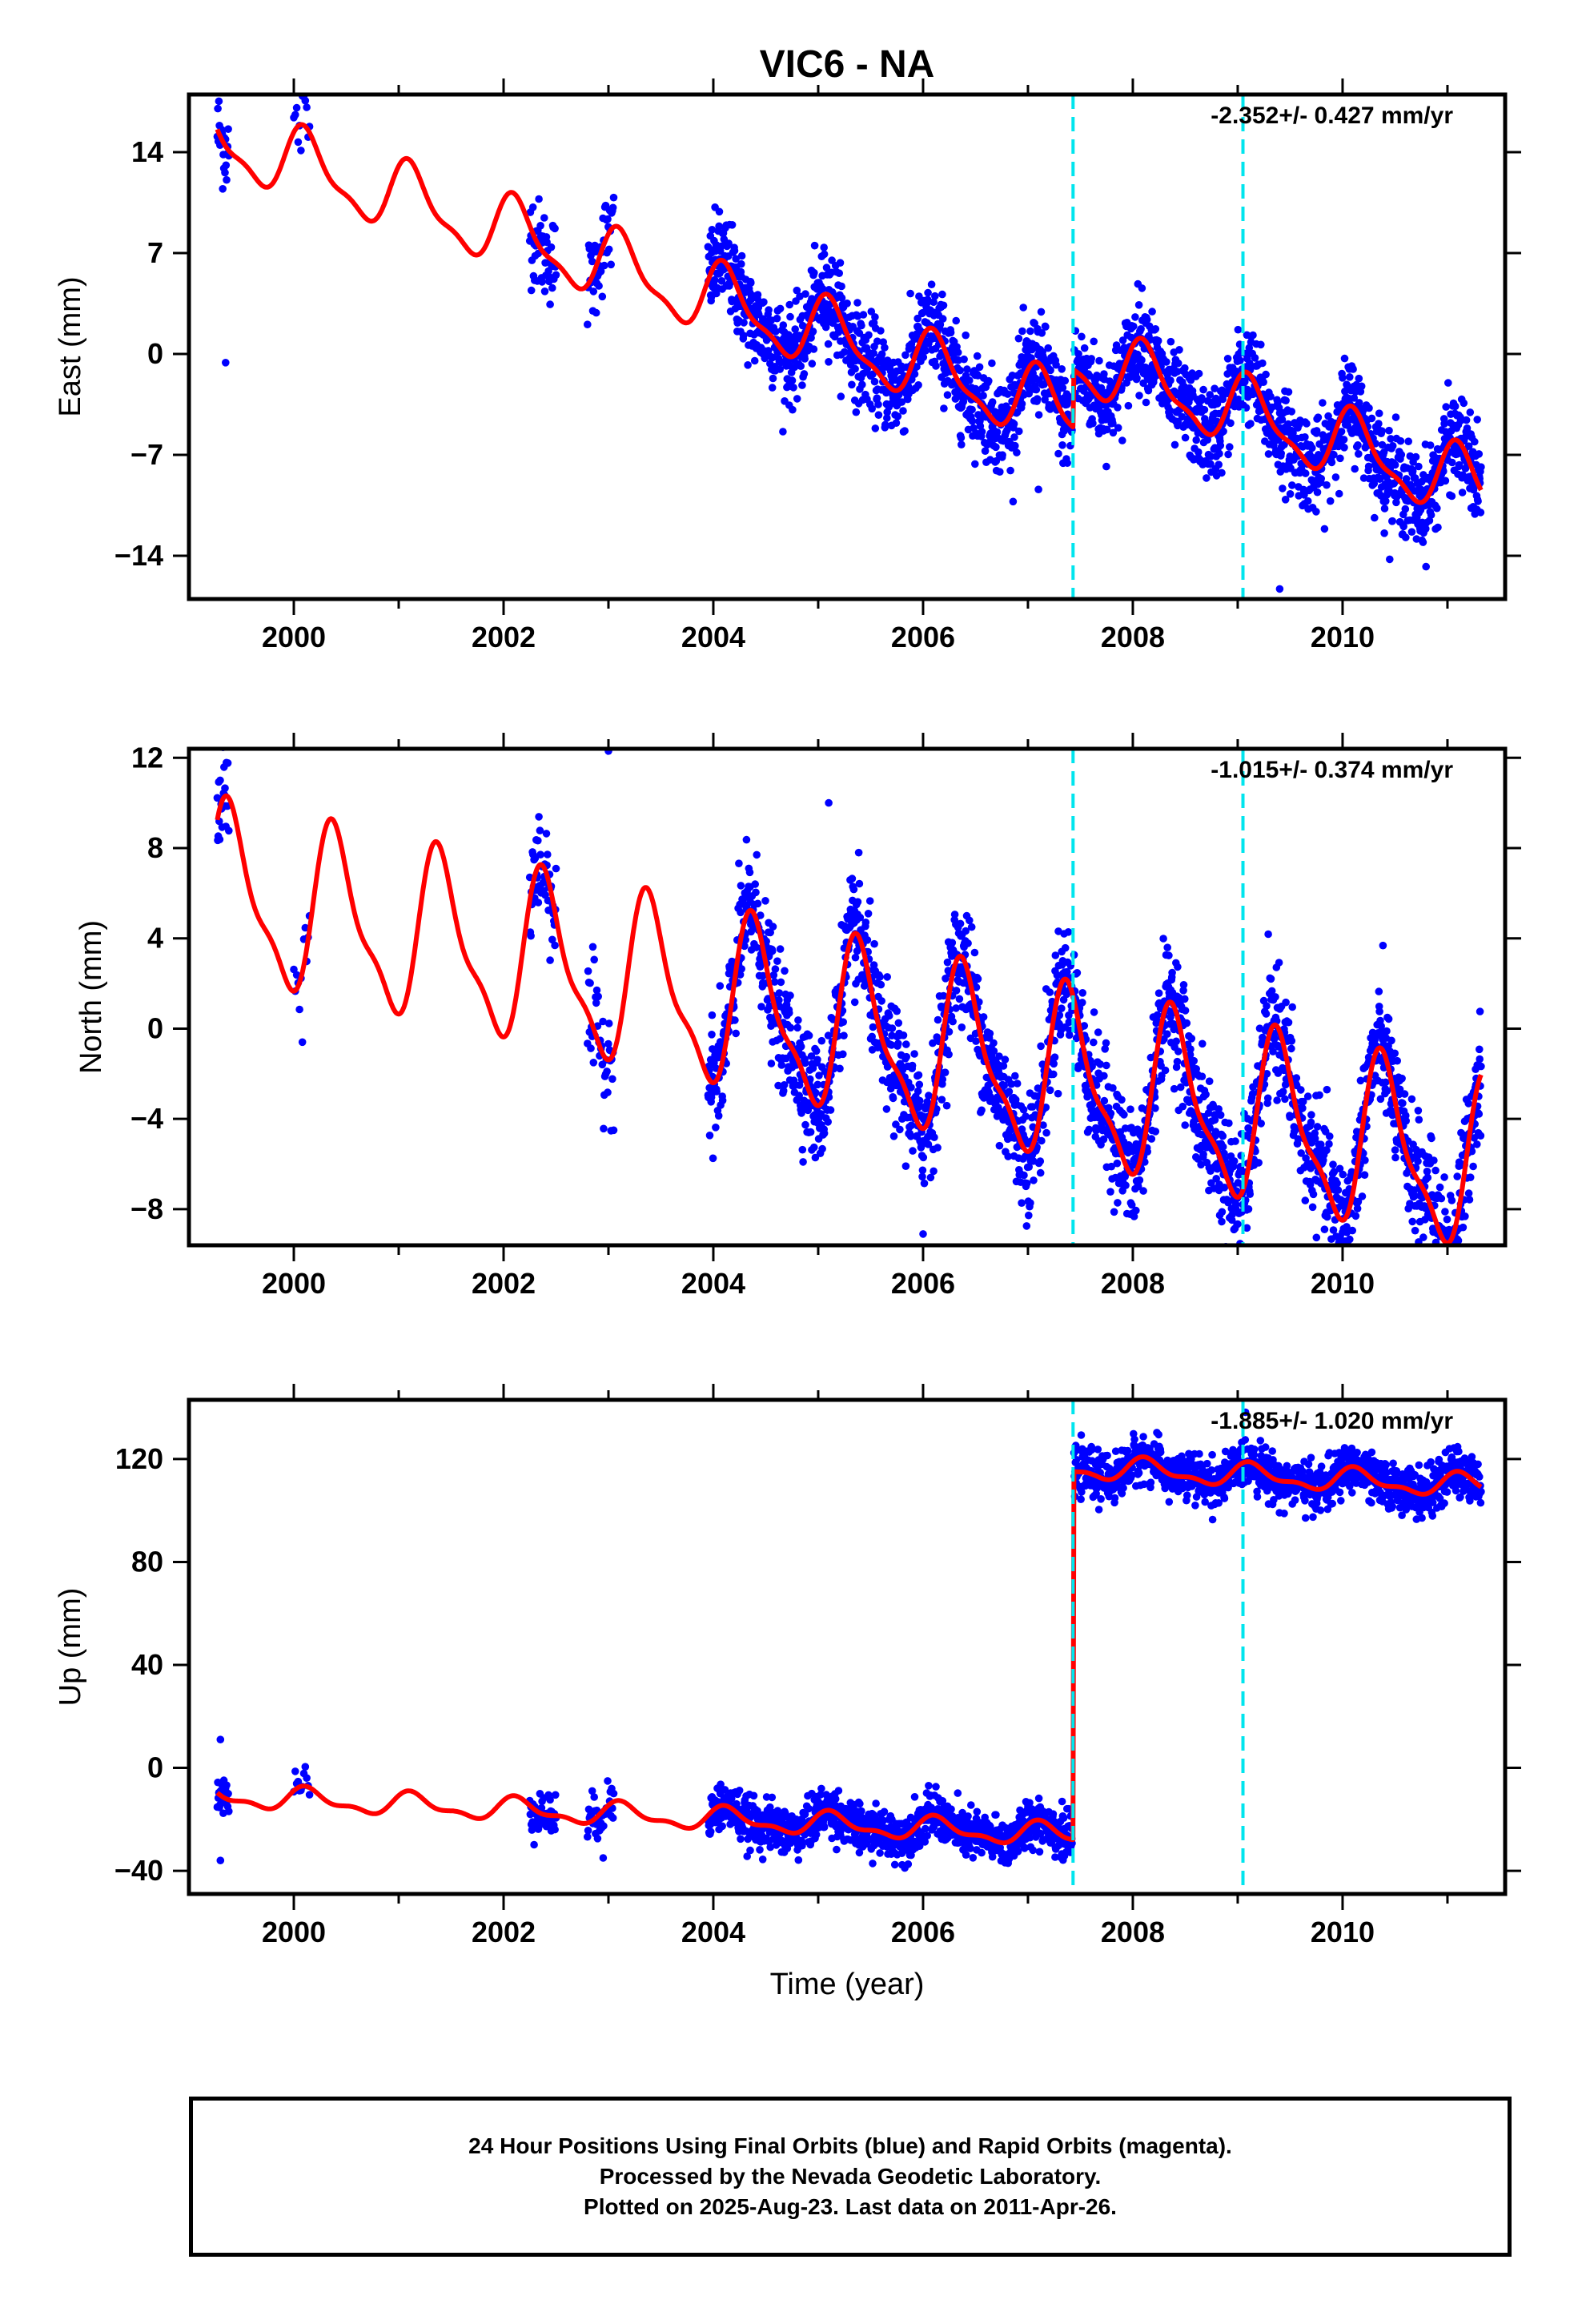  What do you see at coordinates (91, 997) in the screenshot?
I see `north-y-axis-label: North (mm)` at bounding box center [91, 997].